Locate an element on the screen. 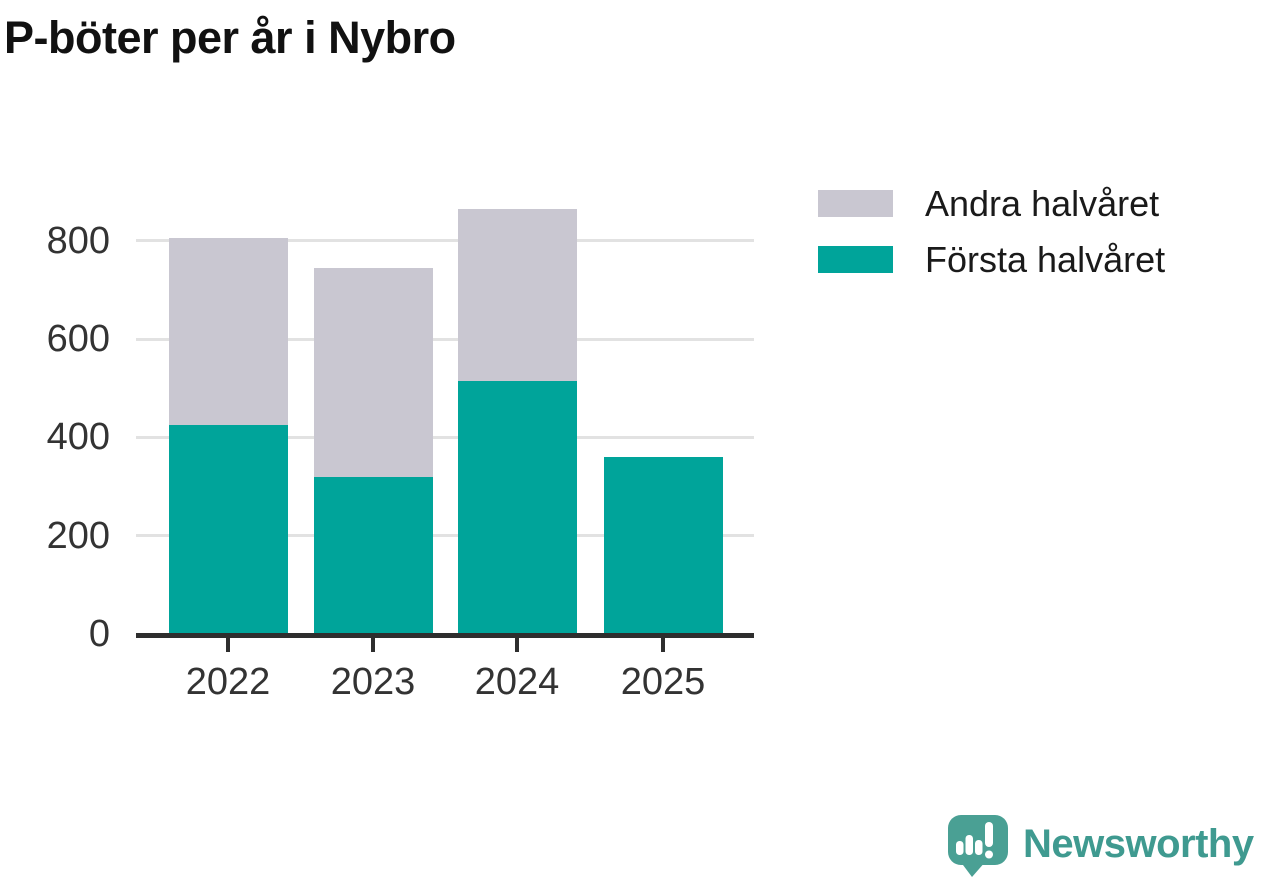  x-axis-tick-label-2023: 2023 is located at coordinates (373, 682).